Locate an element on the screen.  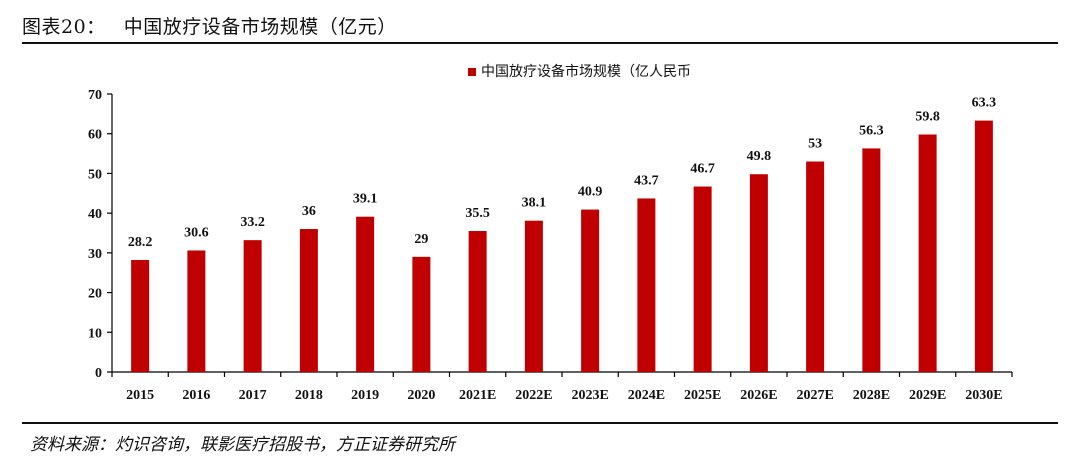
data-label: 36 is located at coordinates (309, 211).